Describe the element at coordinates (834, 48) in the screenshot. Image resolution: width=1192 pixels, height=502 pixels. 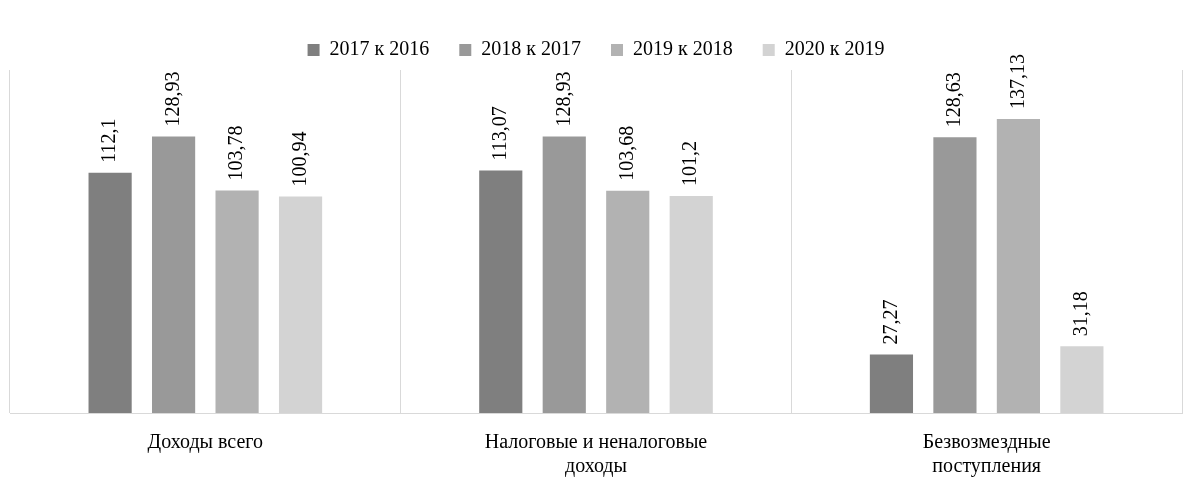
I see `legend-label: 2020 к 2019` at that location.